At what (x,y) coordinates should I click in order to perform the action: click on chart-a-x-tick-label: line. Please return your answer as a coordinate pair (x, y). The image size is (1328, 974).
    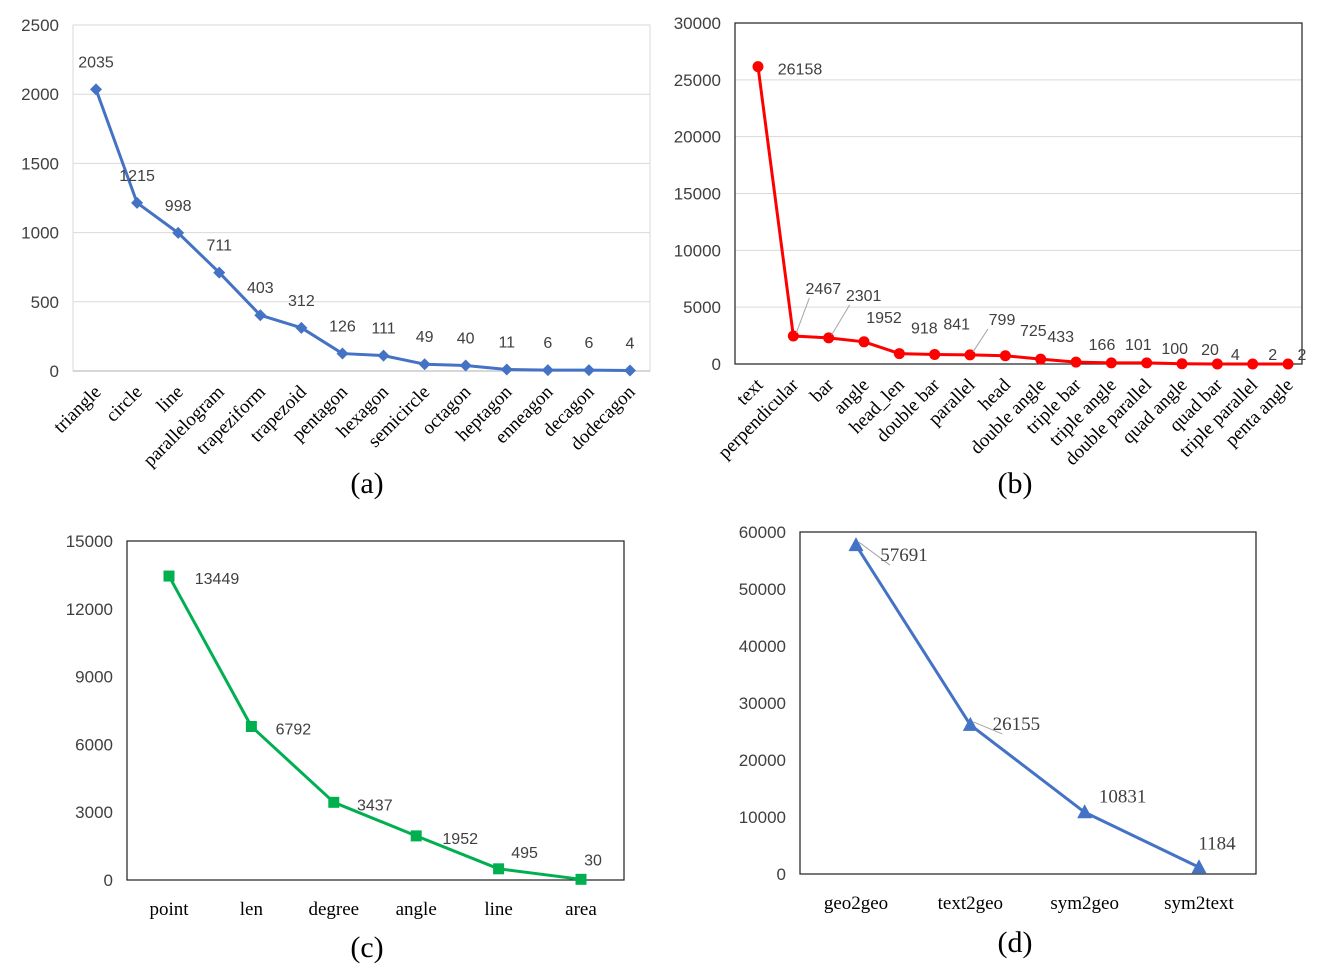
    Looking at the image, I should click on (170, 399).